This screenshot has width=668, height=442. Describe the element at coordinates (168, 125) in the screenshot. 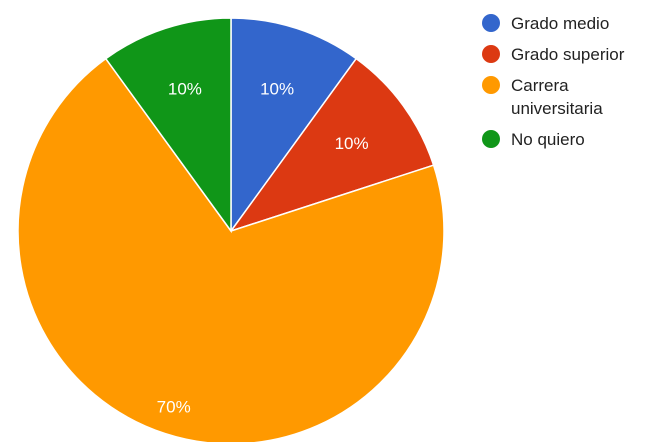

I see `pie-slice-no-quiero` at that location.